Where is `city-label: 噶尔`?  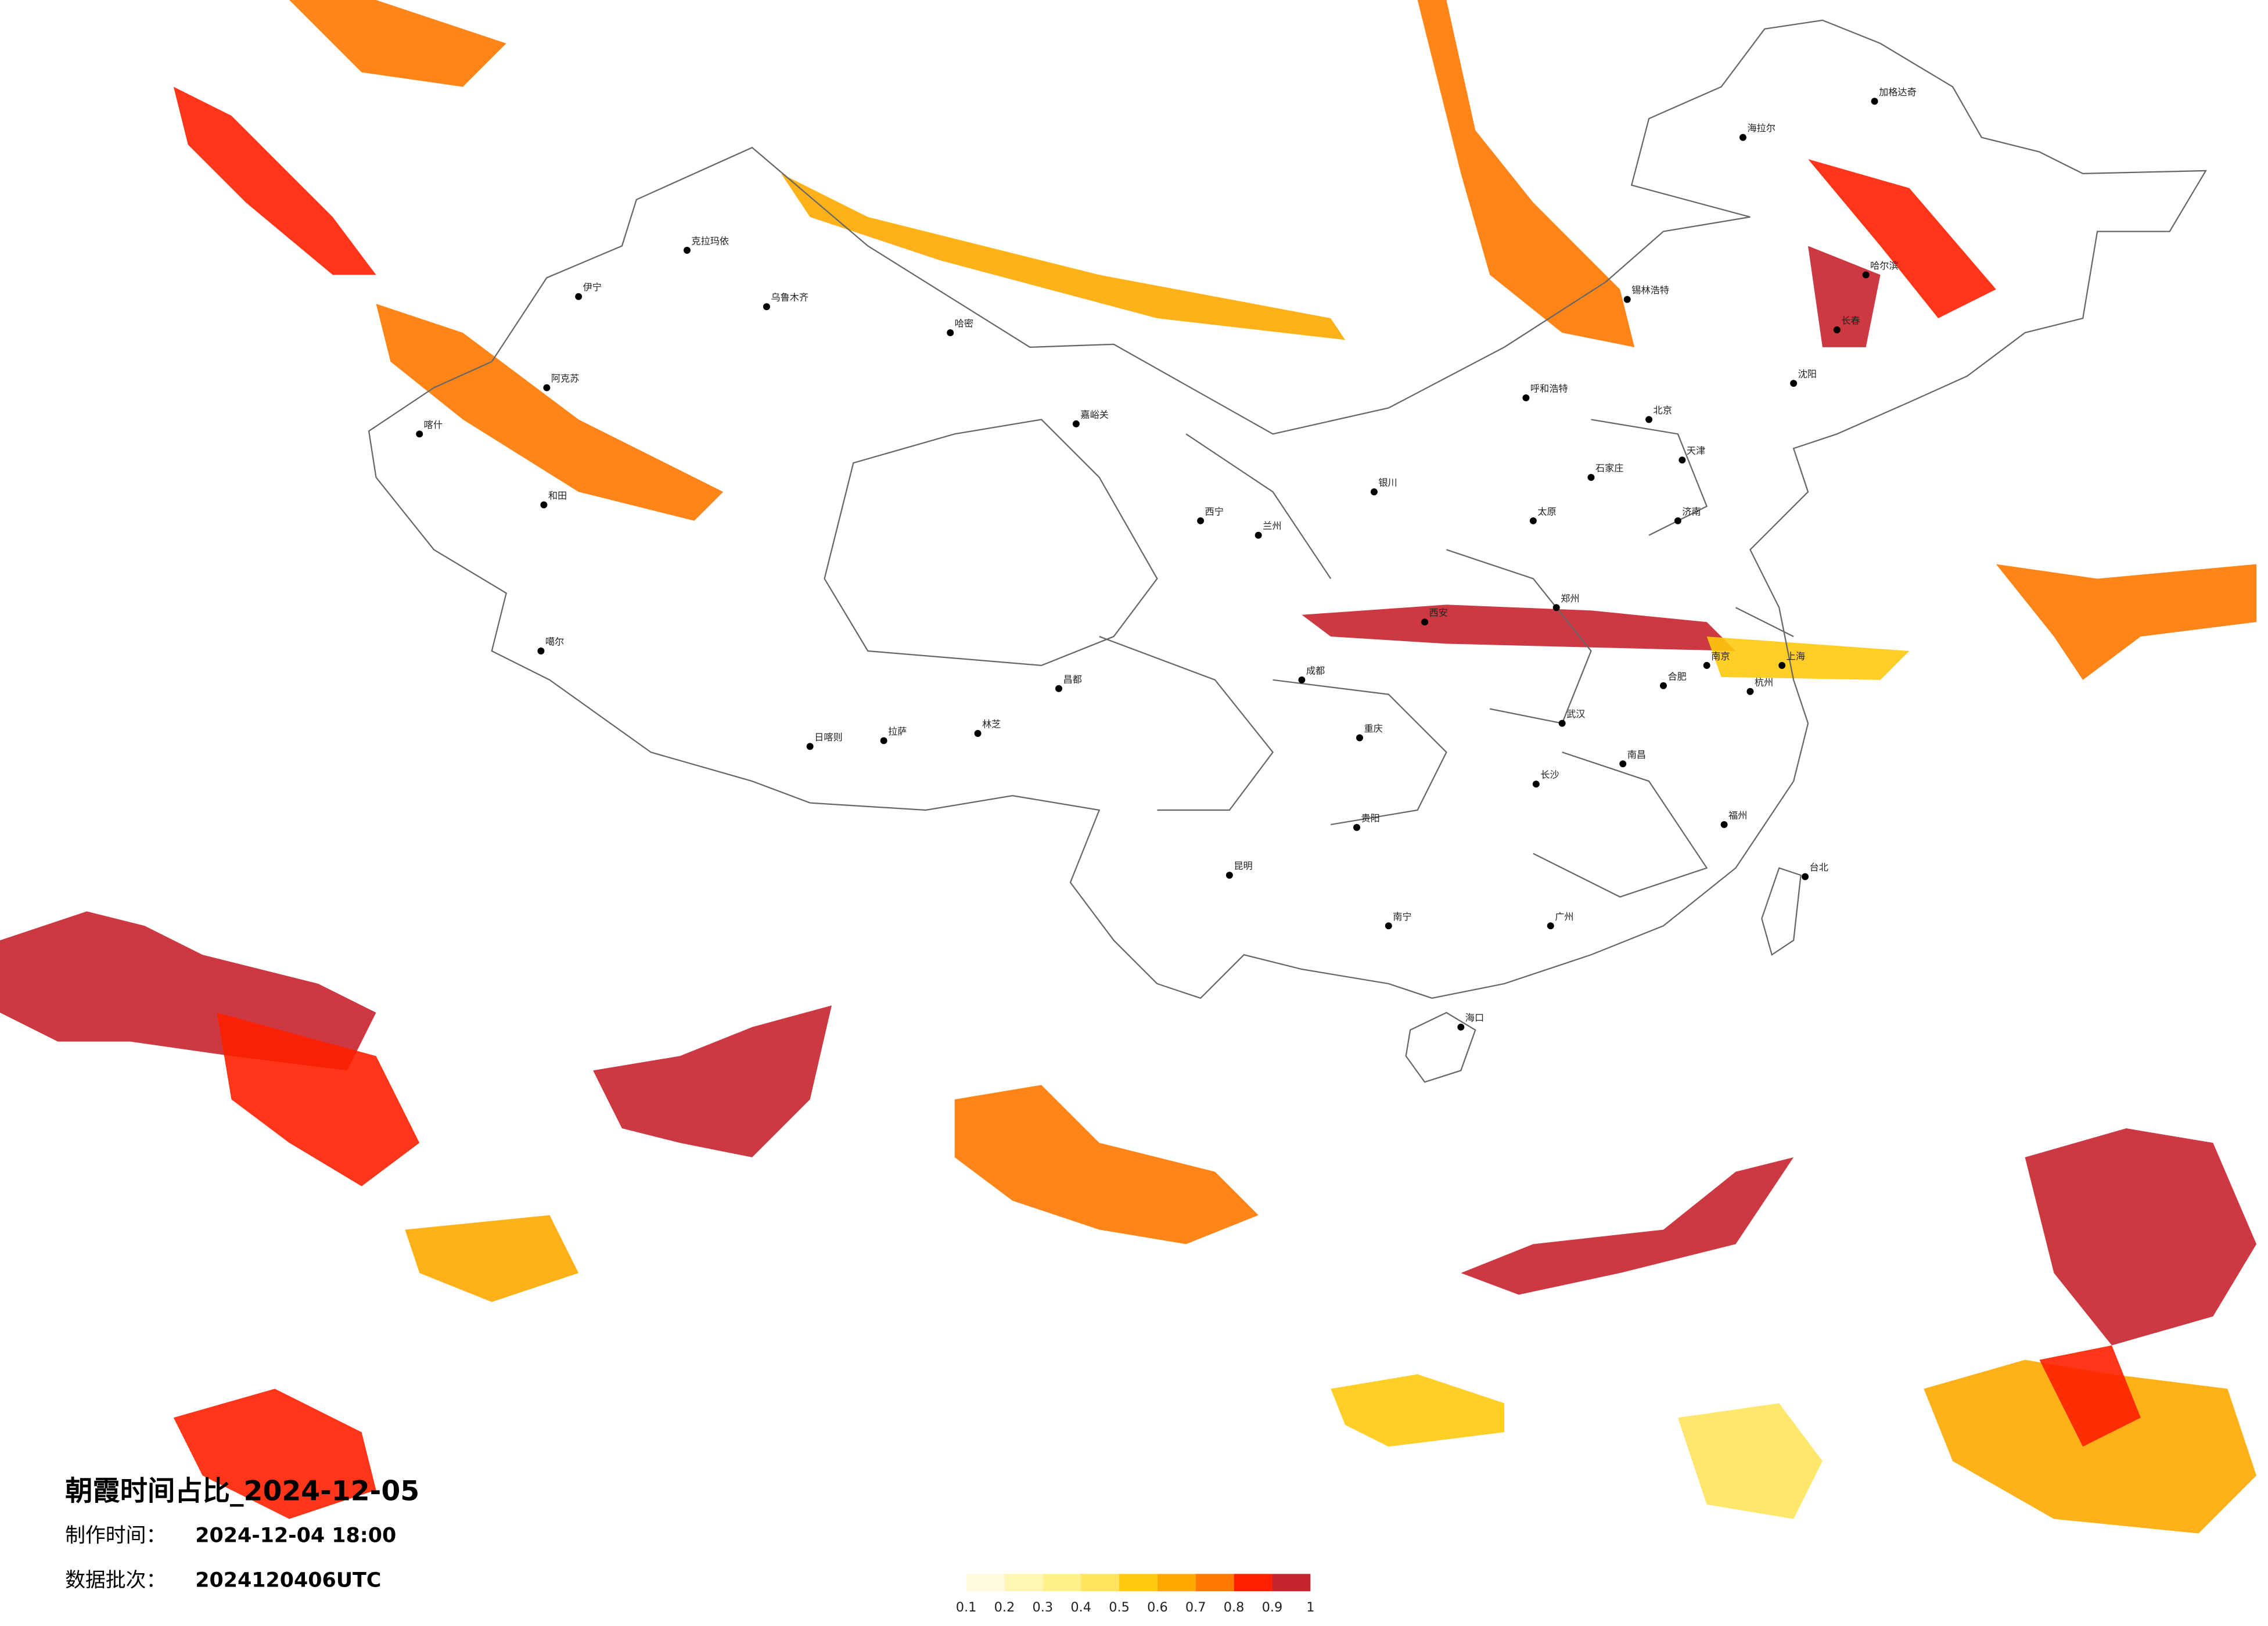 city-label: 噶尔 is located at coordinates (554, 642).